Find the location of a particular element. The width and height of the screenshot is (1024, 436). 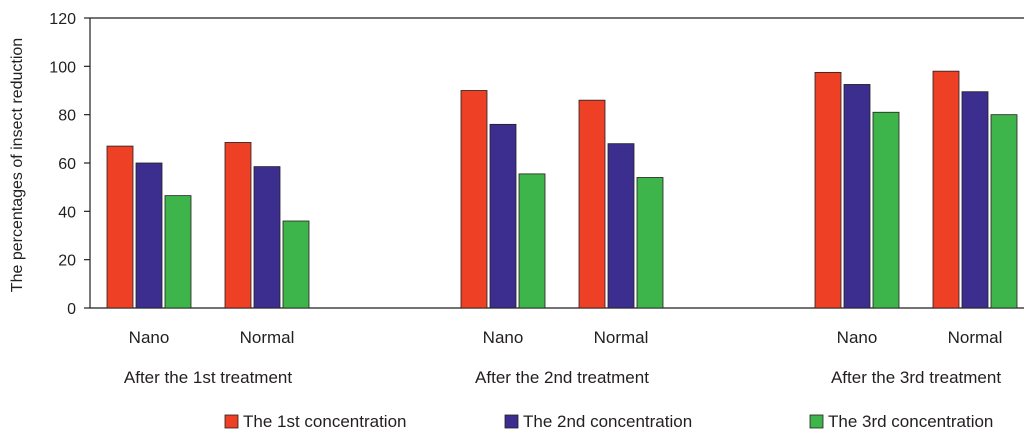

x-group-label: After the 1st treatment is located at coordinates (208, 377).